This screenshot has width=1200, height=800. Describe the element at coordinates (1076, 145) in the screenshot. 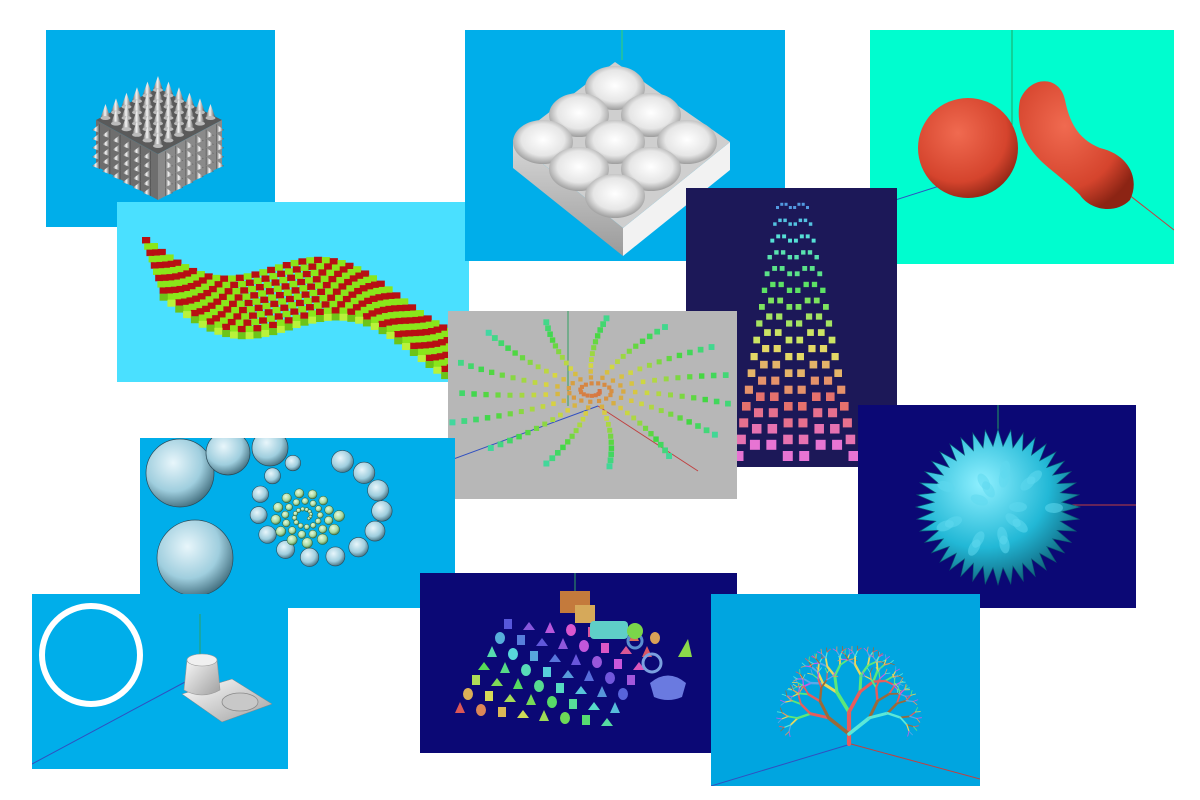

I see `blob-chain` at that location.